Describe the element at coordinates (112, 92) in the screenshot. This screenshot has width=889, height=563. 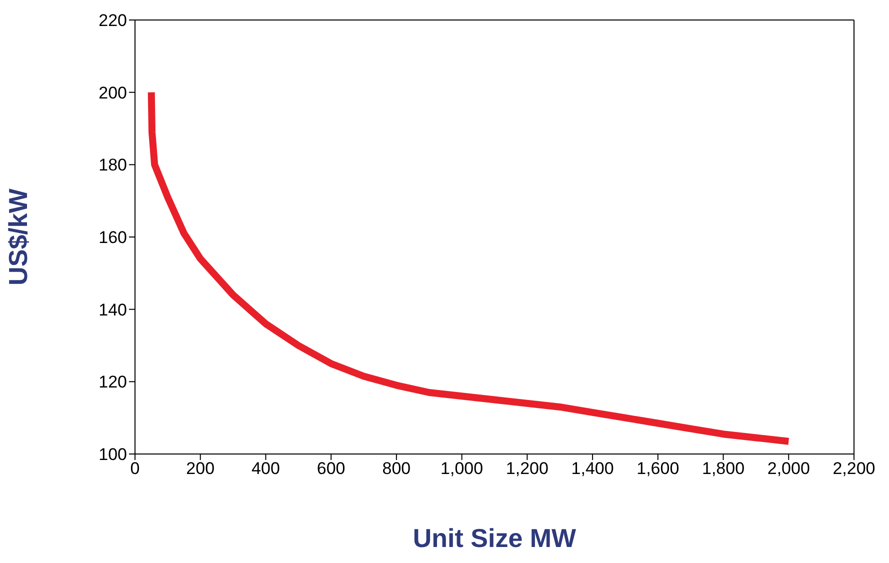
I see `y-tick-label: 200` at that location.